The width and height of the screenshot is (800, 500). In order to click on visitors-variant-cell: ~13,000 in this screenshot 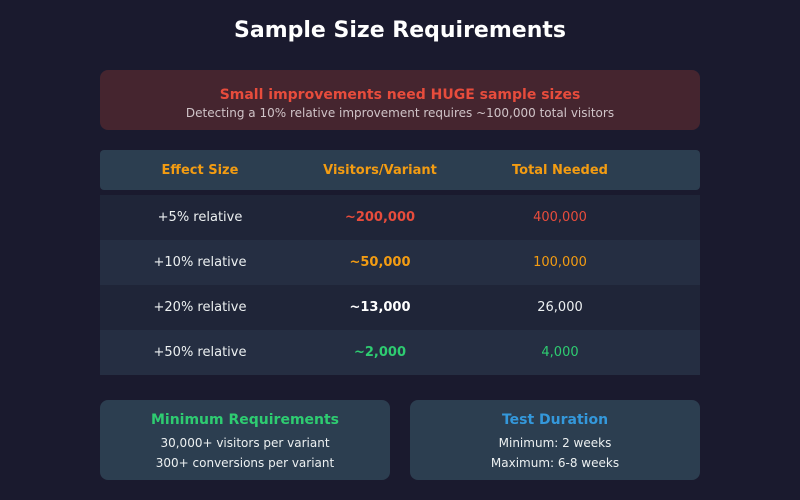, I will do `click(380, 307)`.